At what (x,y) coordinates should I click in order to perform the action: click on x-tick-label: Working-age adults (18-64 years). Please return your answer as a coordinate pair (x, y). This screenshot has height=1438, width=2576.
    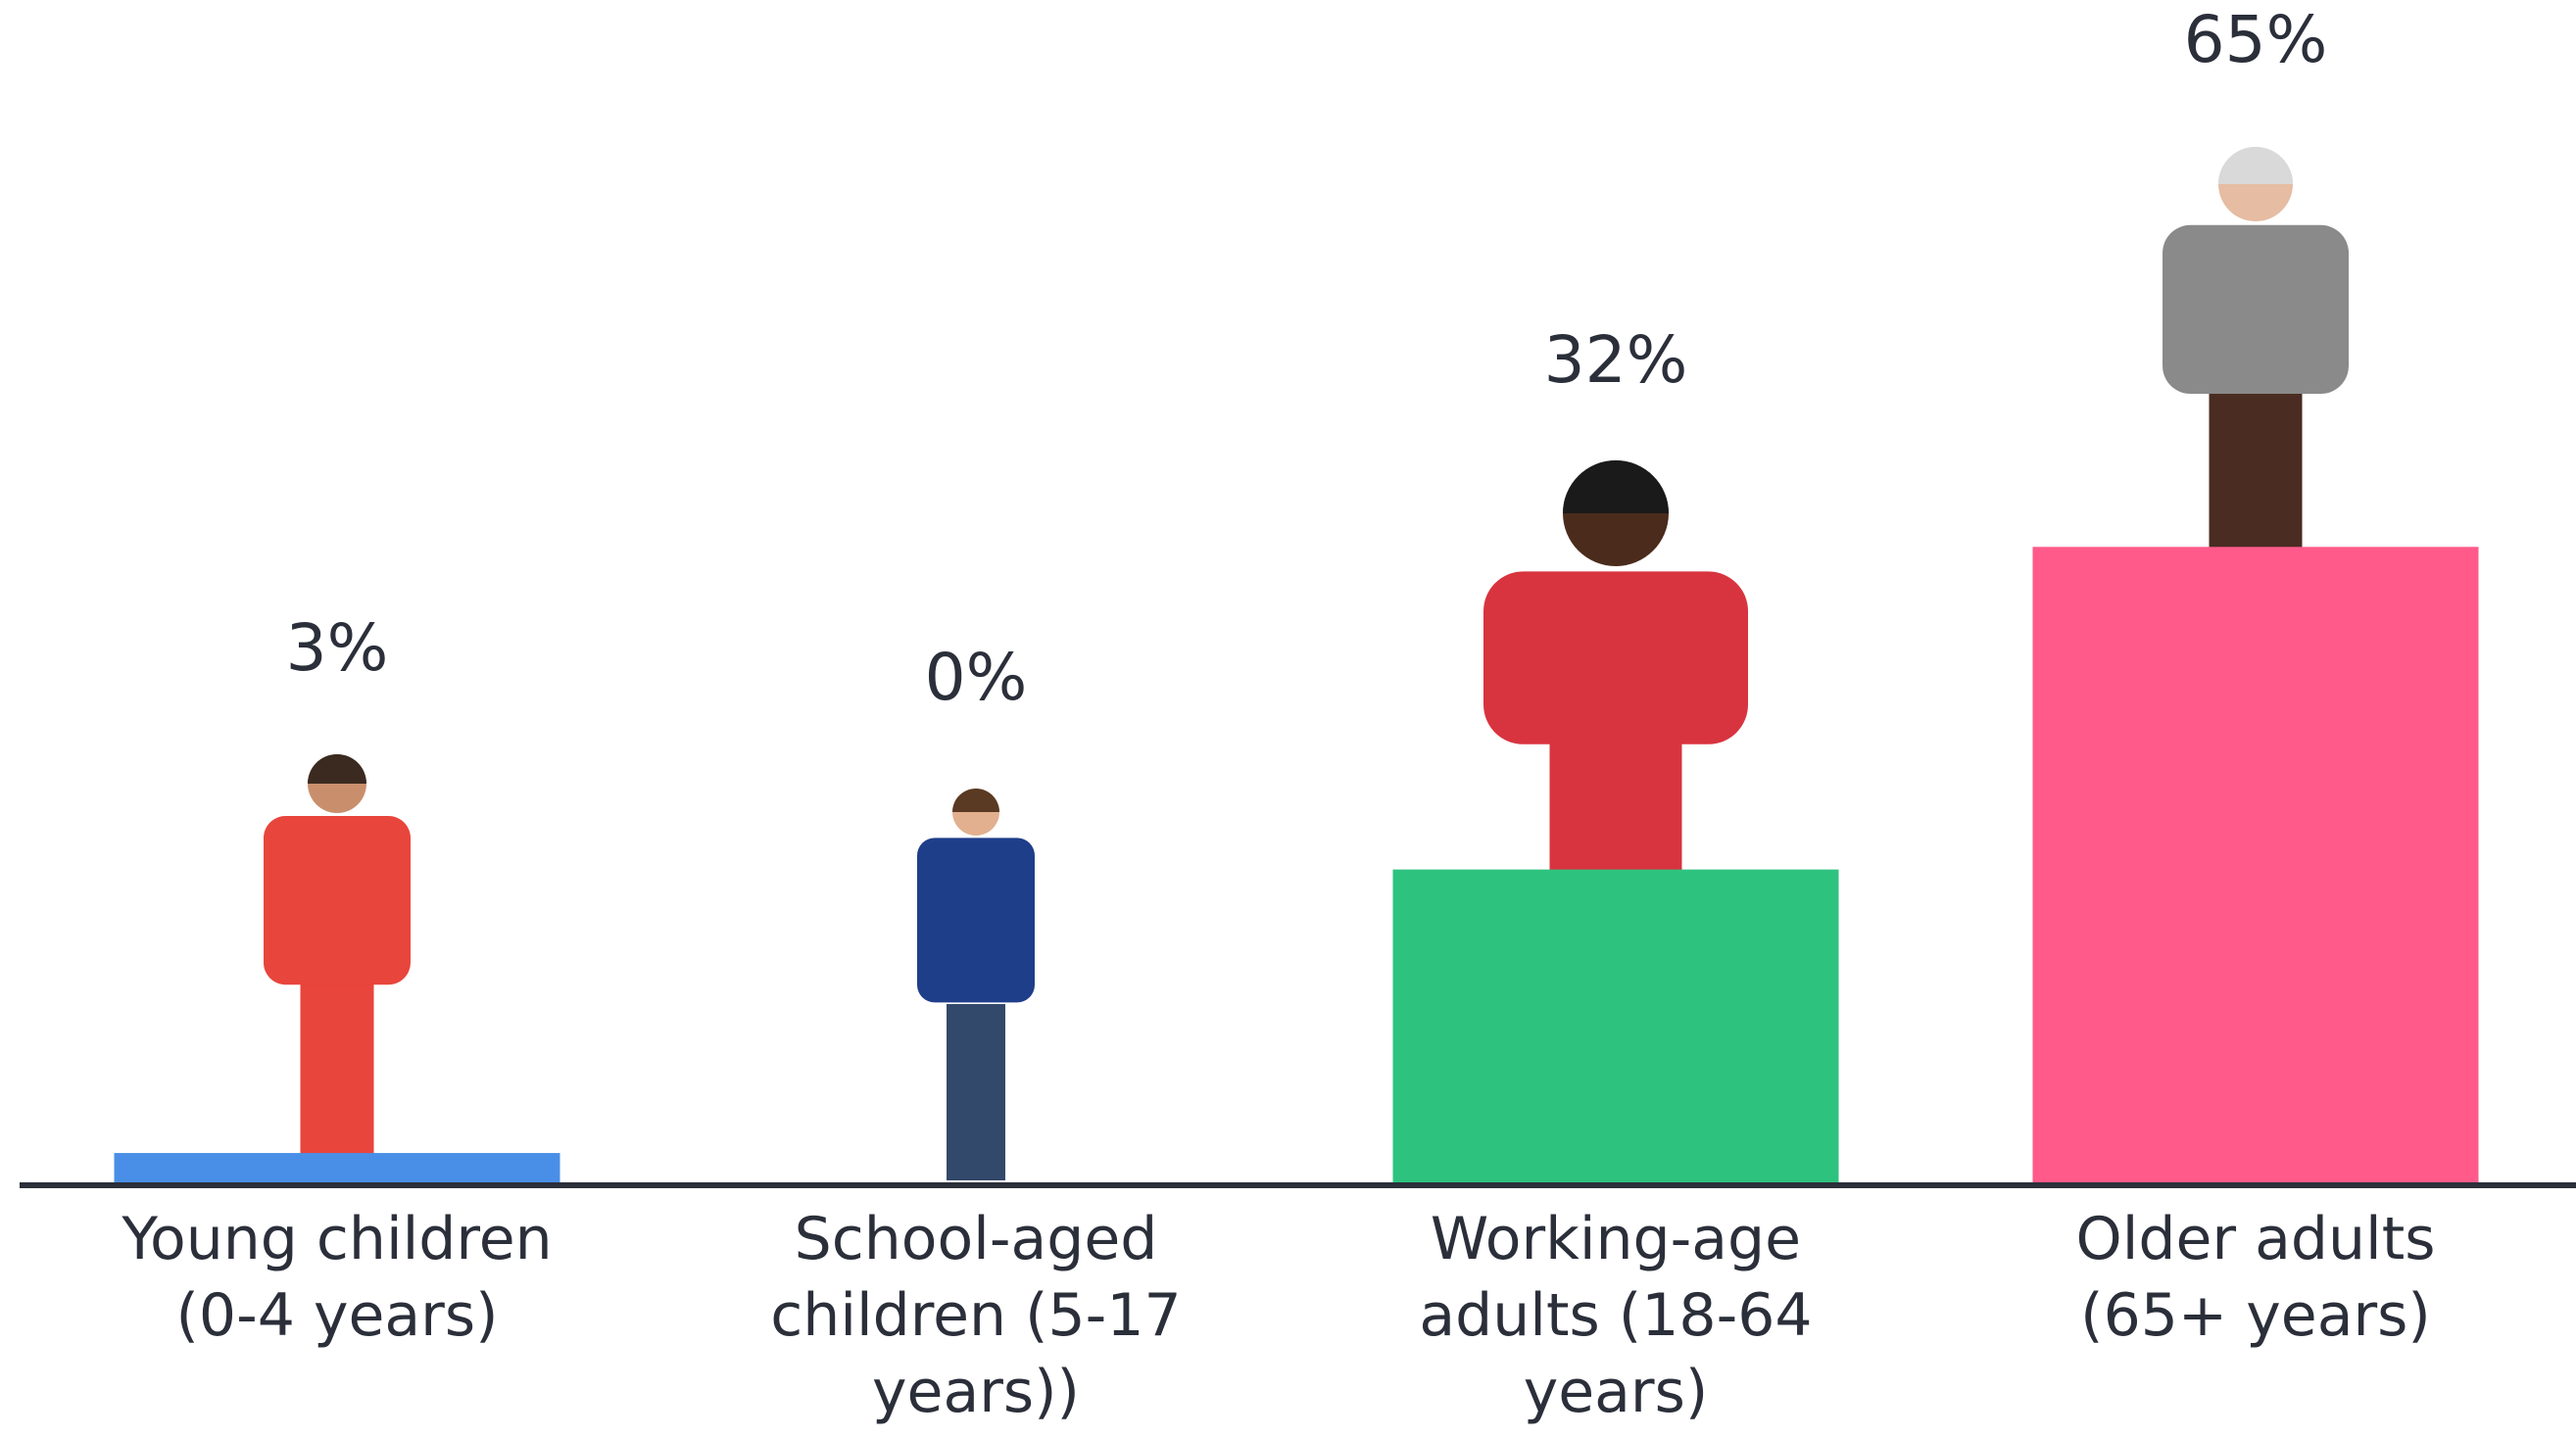
    Looking at the image, I should click on (1616, 1316).